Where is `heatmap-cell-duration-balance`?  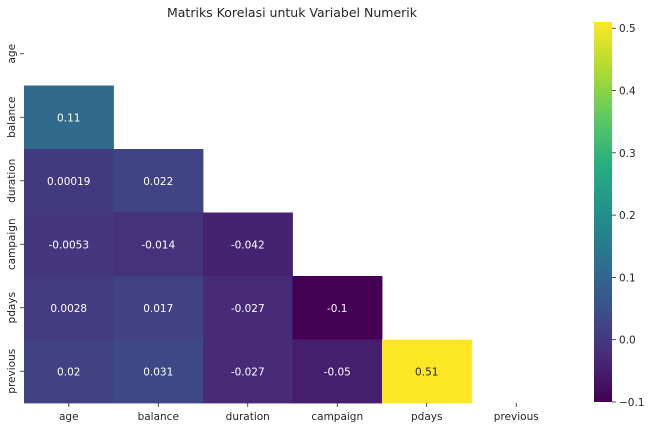
heatmap-cell-duration-balance is located at coordinates (158, 181).